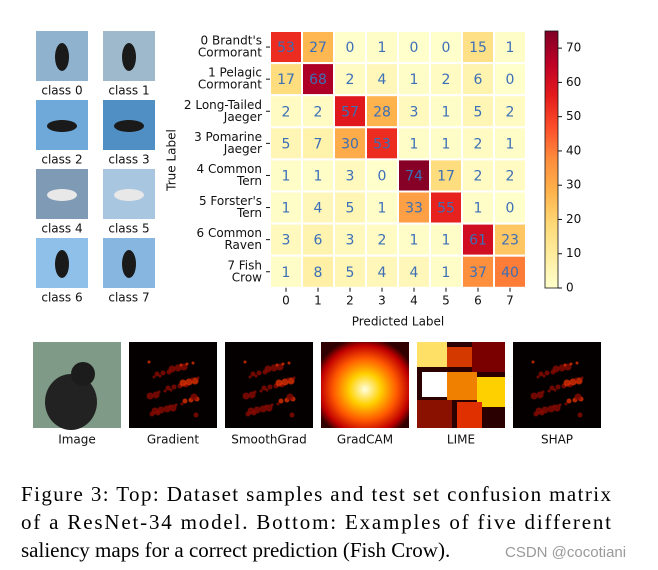 The width and height of the screenshot is (658, 570). What do you see at coordinates (231, 41) in the screenshot?
I see `y-tick-label: 0 Brandt's` at bounding box center [231, 41].